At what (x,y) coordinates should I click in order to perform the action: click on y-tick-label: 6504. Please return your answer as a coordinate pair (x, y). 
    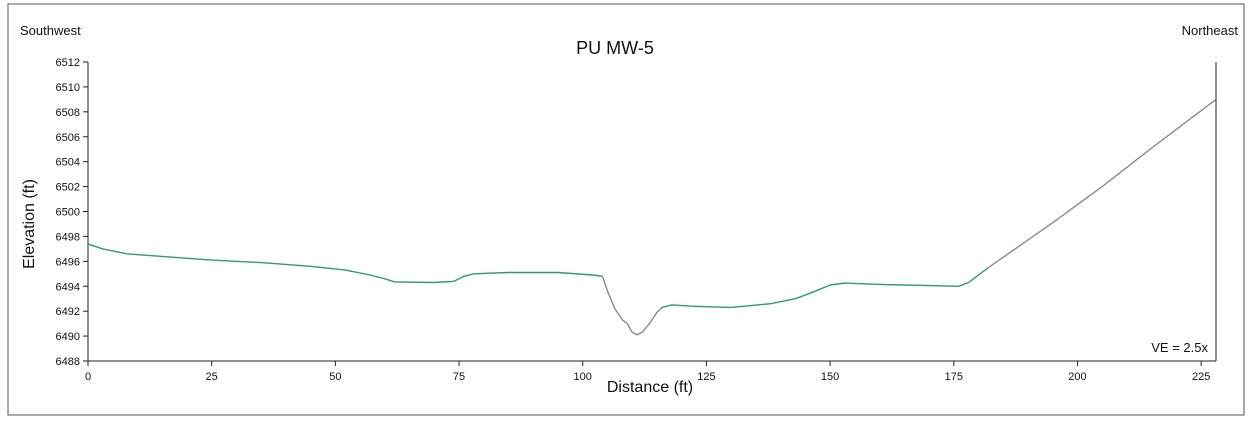
    Looking at the image, I should click on (68, 163).